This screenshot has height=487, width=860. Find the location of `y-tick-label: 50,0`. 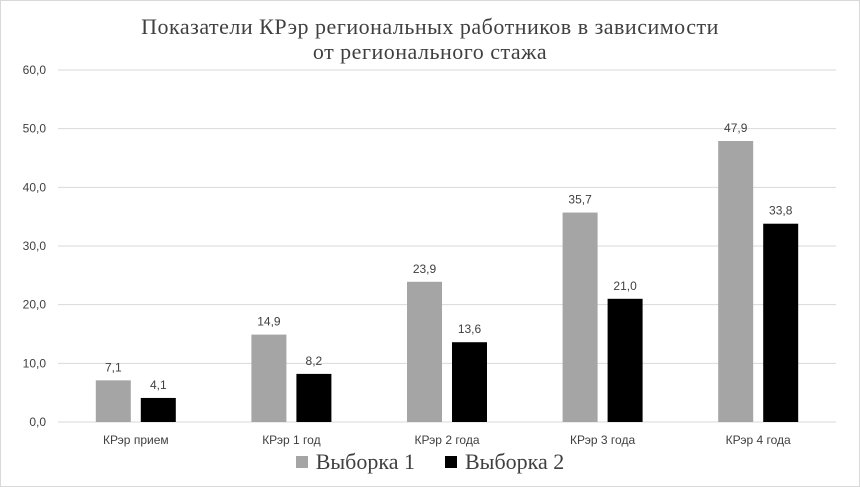

y-tick-label: 50,0 is located at coordinates (35, 129).